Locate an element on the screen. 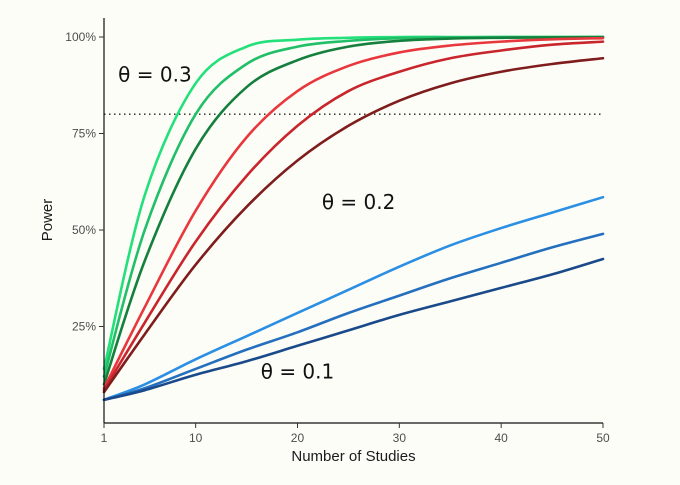  x-tick-label: 40 is located at coordinates (501, 438).